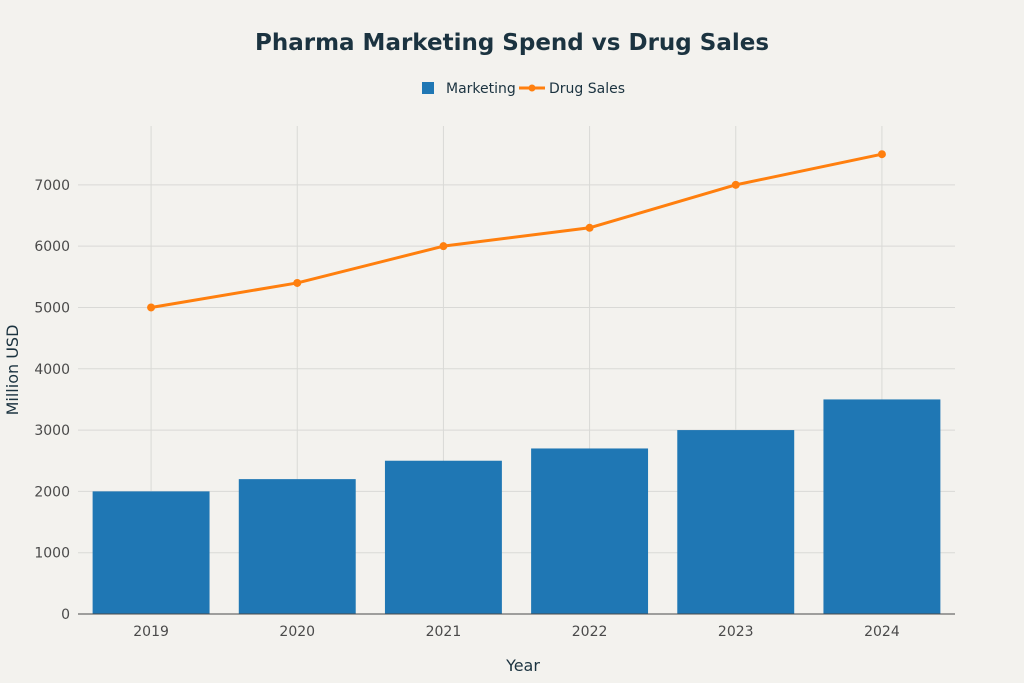  Describe the element at coordinates (12, 370) in the screenshot. I see `y-axis-title: Million USD` at that location.